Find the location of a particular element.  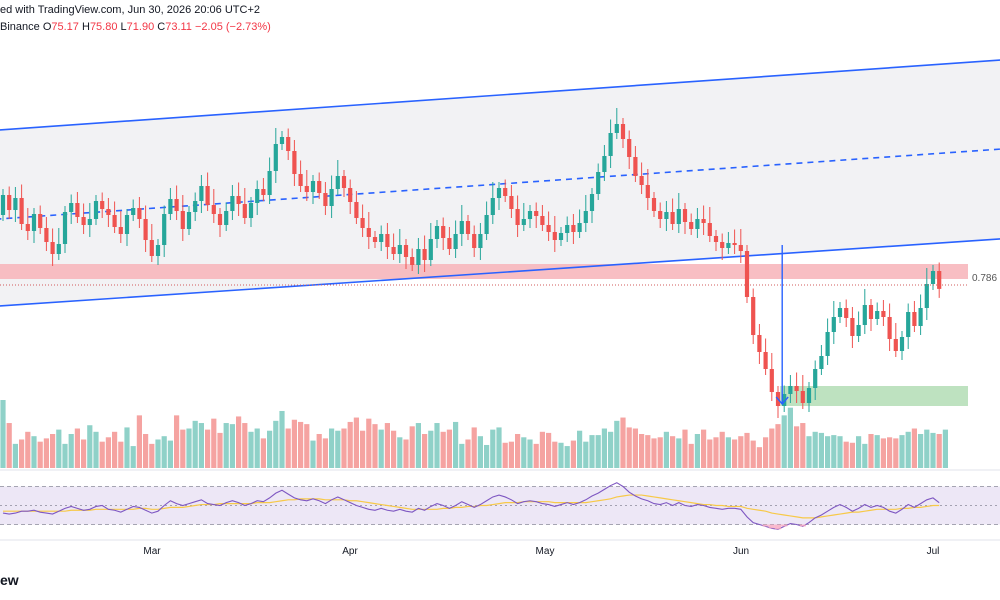

rsi-panel is located at coordinates (500, 511).